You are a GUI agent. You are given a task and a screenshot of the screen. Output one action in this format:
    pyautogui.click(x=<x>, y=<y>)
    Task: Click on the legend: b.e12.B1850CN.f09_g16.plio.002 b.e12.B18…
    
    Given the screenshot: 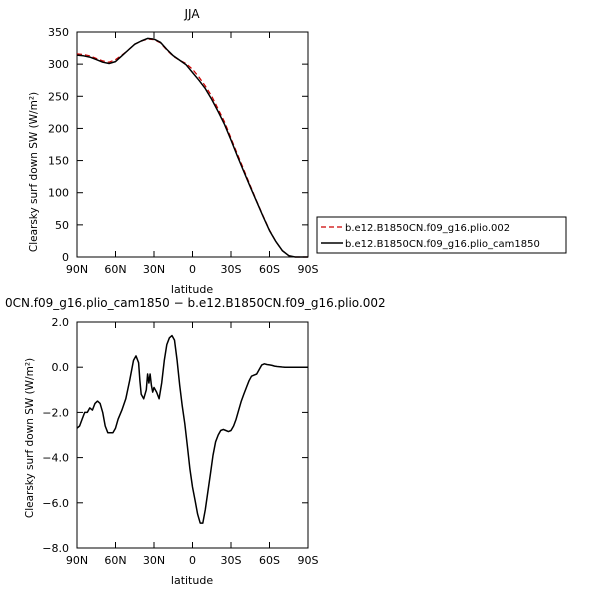 What is the action you would take?
    pyautogui.click(x=441, y=235)
    